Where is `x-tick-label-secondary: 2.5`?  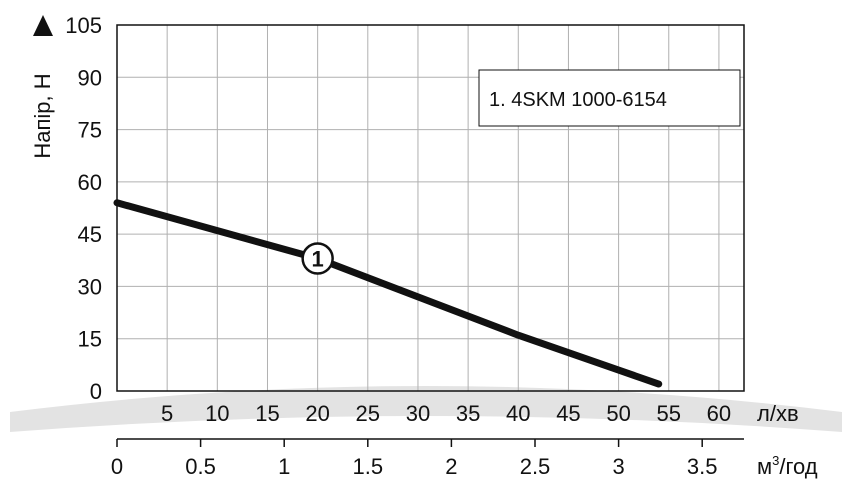 x-tick-label-secondary: 2.5 is located at coordinates (535, 466).